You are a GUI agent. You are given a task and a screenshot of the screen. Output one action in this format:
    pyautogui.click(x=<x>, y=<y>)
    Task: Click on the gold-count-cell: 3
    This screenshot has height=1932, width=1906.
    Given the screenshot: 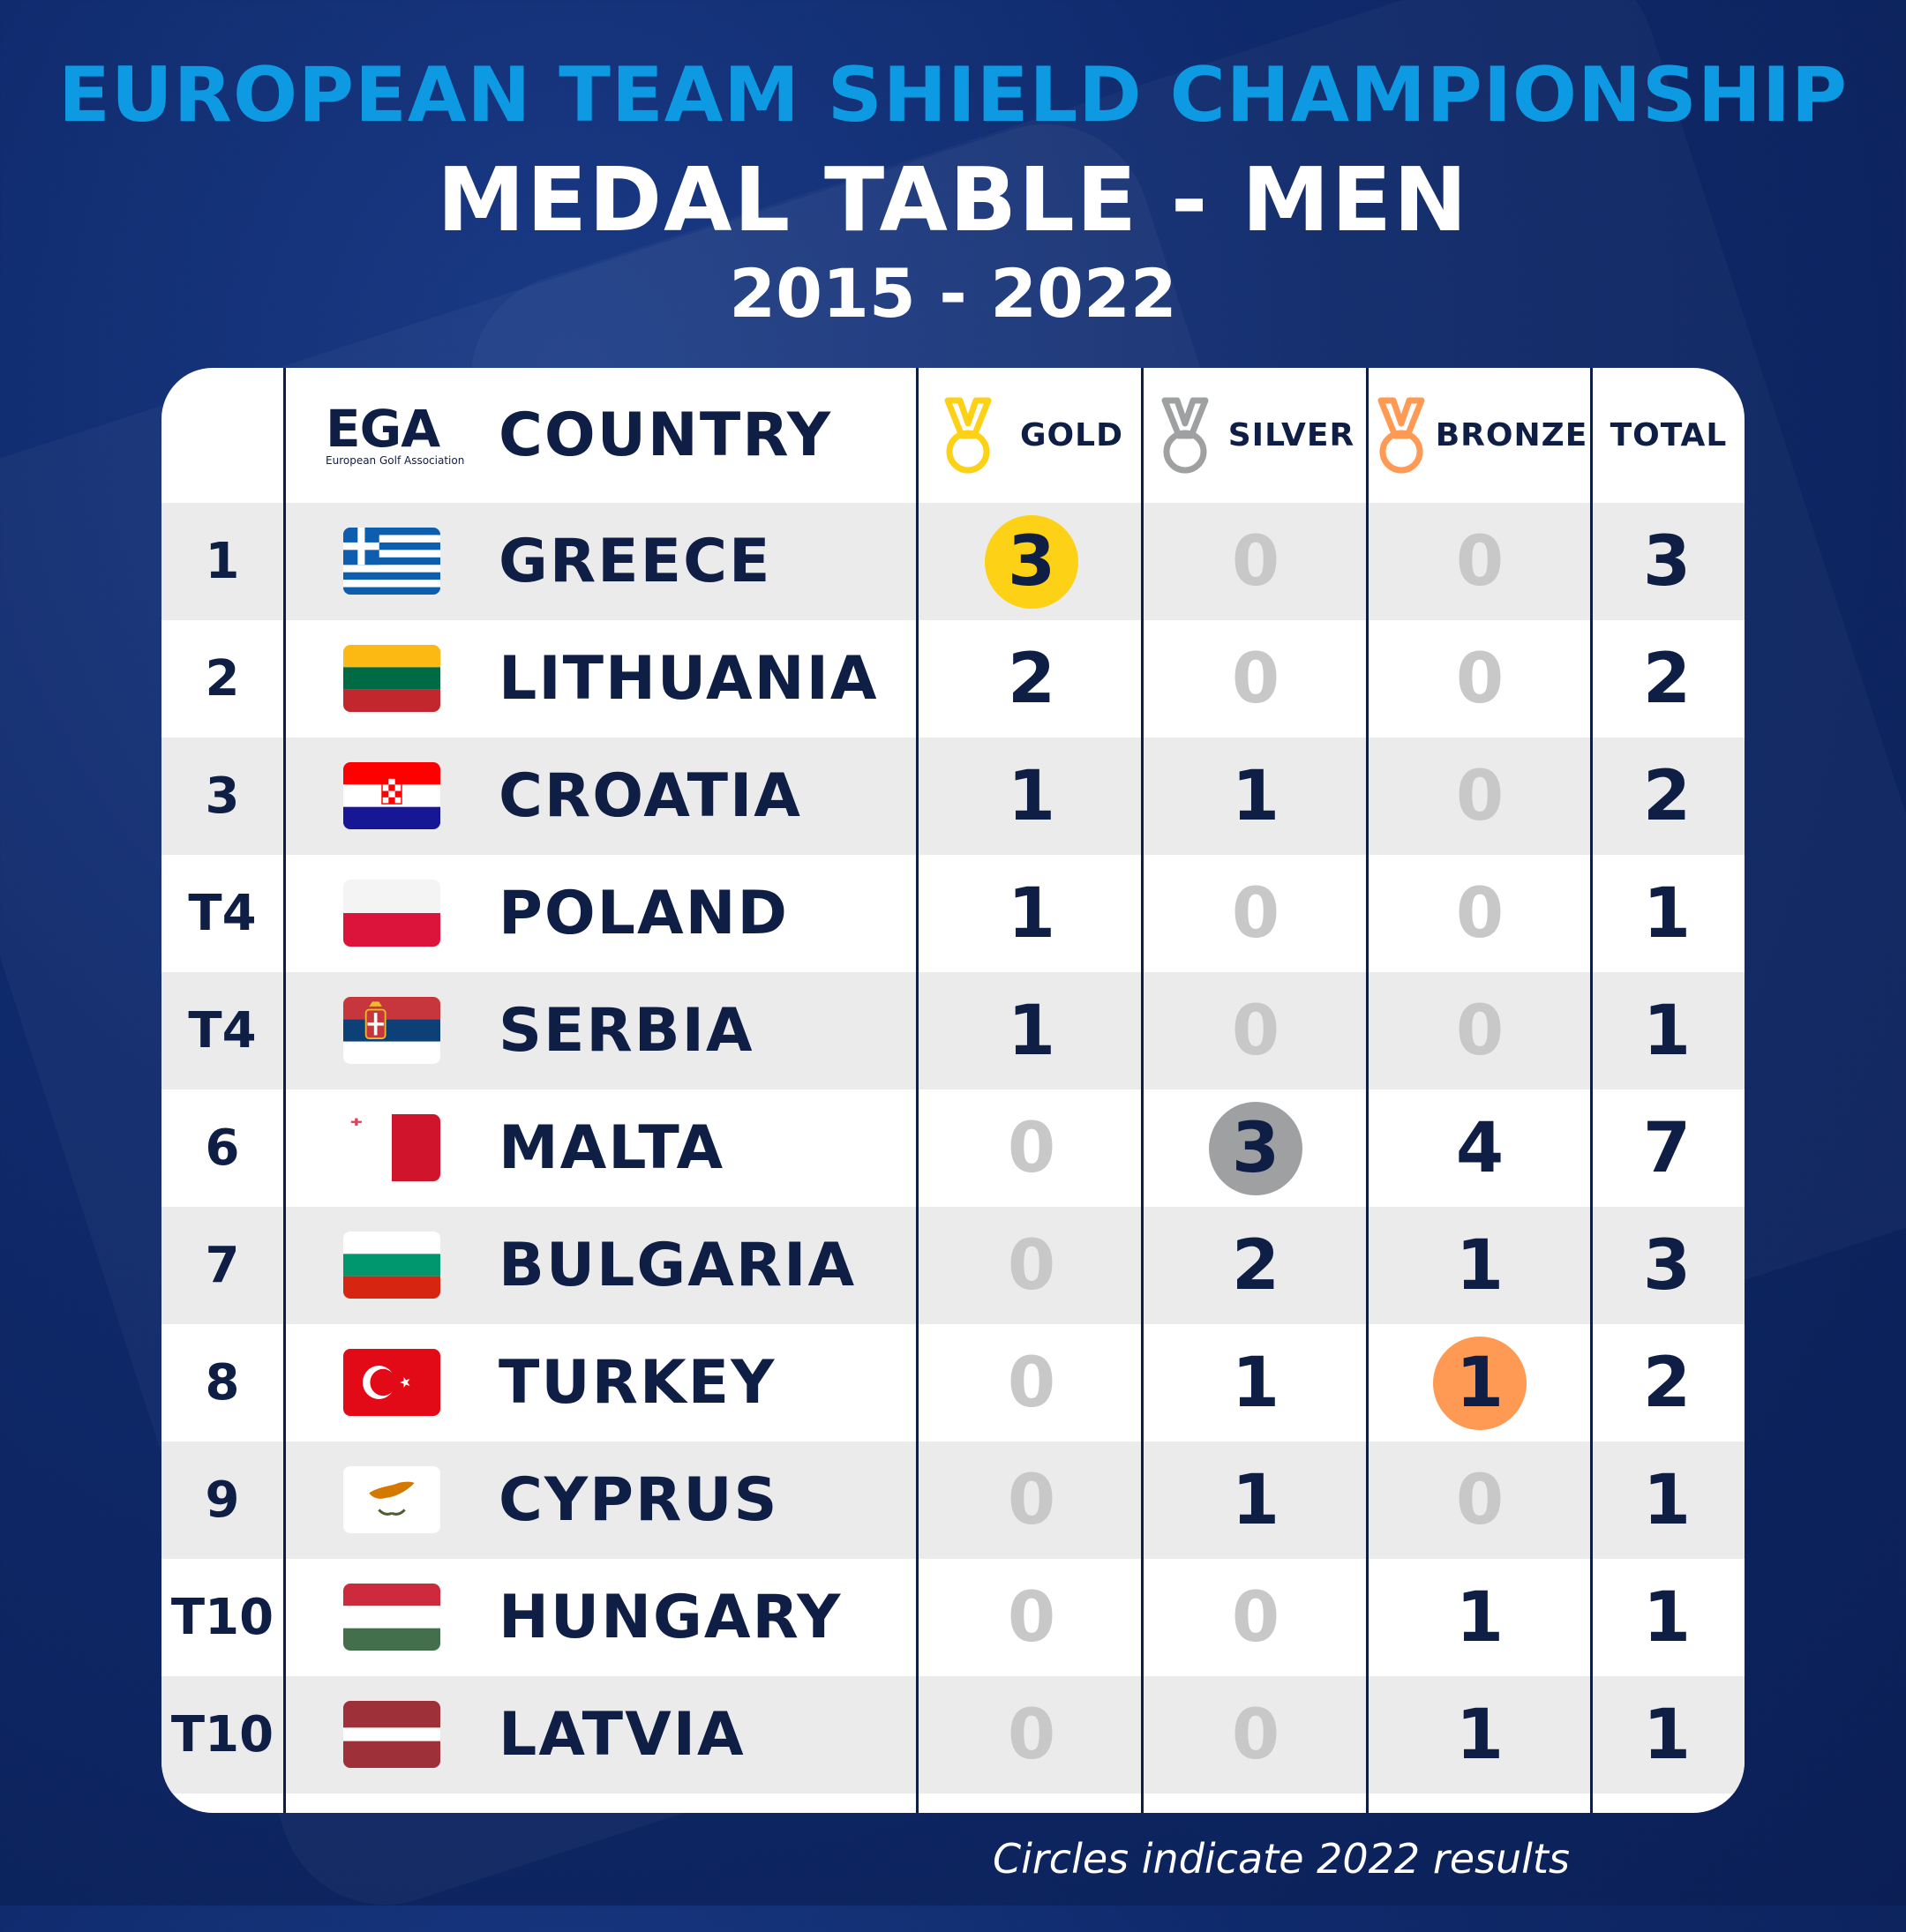 What is the action you would take?
    pyautogui.click(x=1031, y=562)
    